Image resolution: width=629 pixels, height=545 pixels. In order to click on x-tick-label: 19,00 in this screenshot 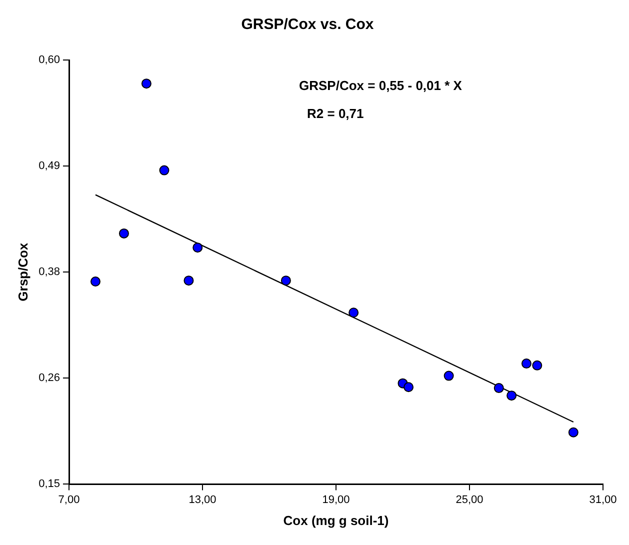, I will do `click(336, 500)`.